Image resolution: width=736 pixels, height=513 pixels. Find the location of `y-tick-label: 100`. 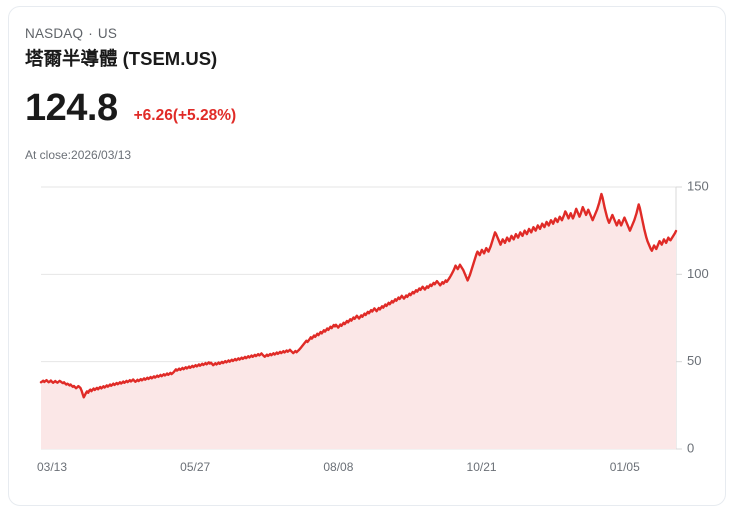

y-tick-label: 100 is located at coordinates (698, 273).